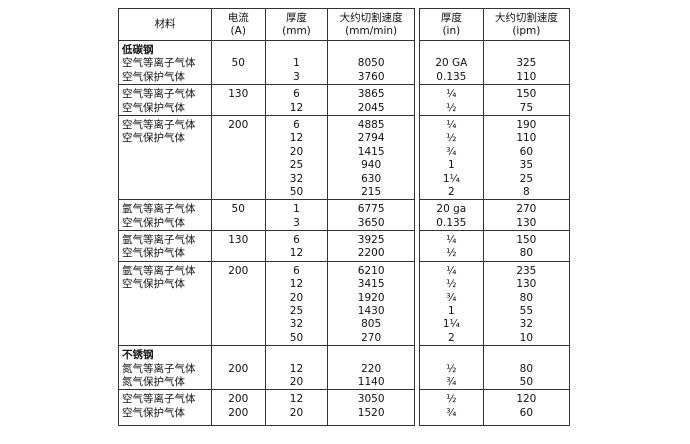  I want to click on table-cell-mm: 6 12, so click(296, 100).